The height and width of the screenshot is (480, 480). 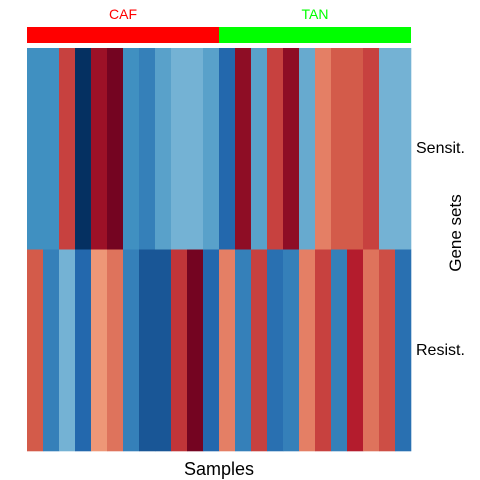 I want to click on heatmap-cell-r1-c15, so click(x=275, y=350).